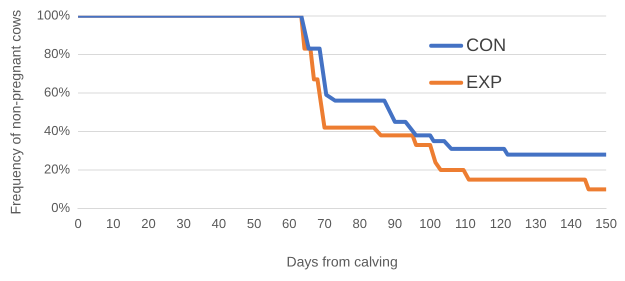  What do you see at coordinates (219, 223) in the screenshot?
I see `x-tick-label: 40` at bounding box center [219, 223].